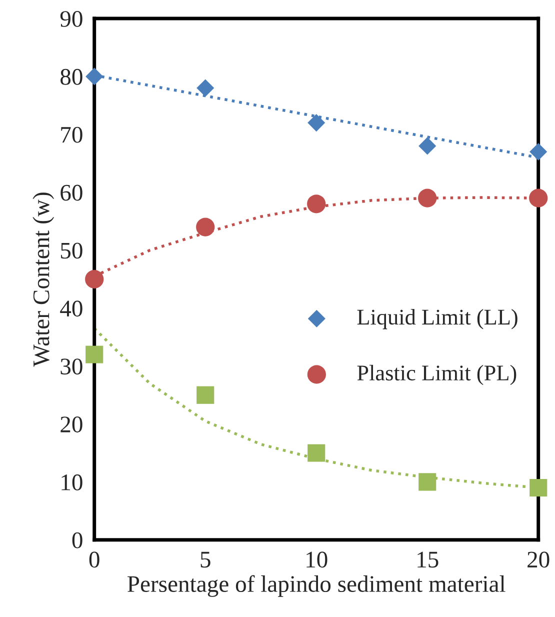  Describe the element at coordinates (43, 279) in the screenshot. I see `y-axis-title: Water Content (w)` at that location.